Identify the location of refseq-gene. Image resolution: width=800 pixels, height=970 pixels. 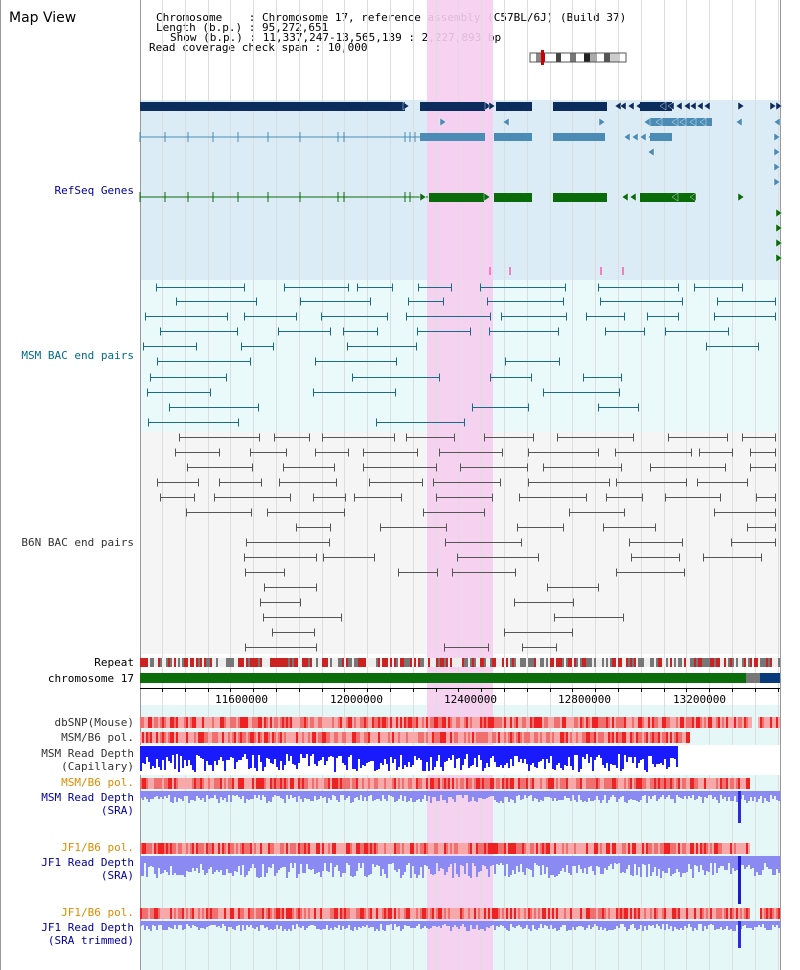
(272, 106).